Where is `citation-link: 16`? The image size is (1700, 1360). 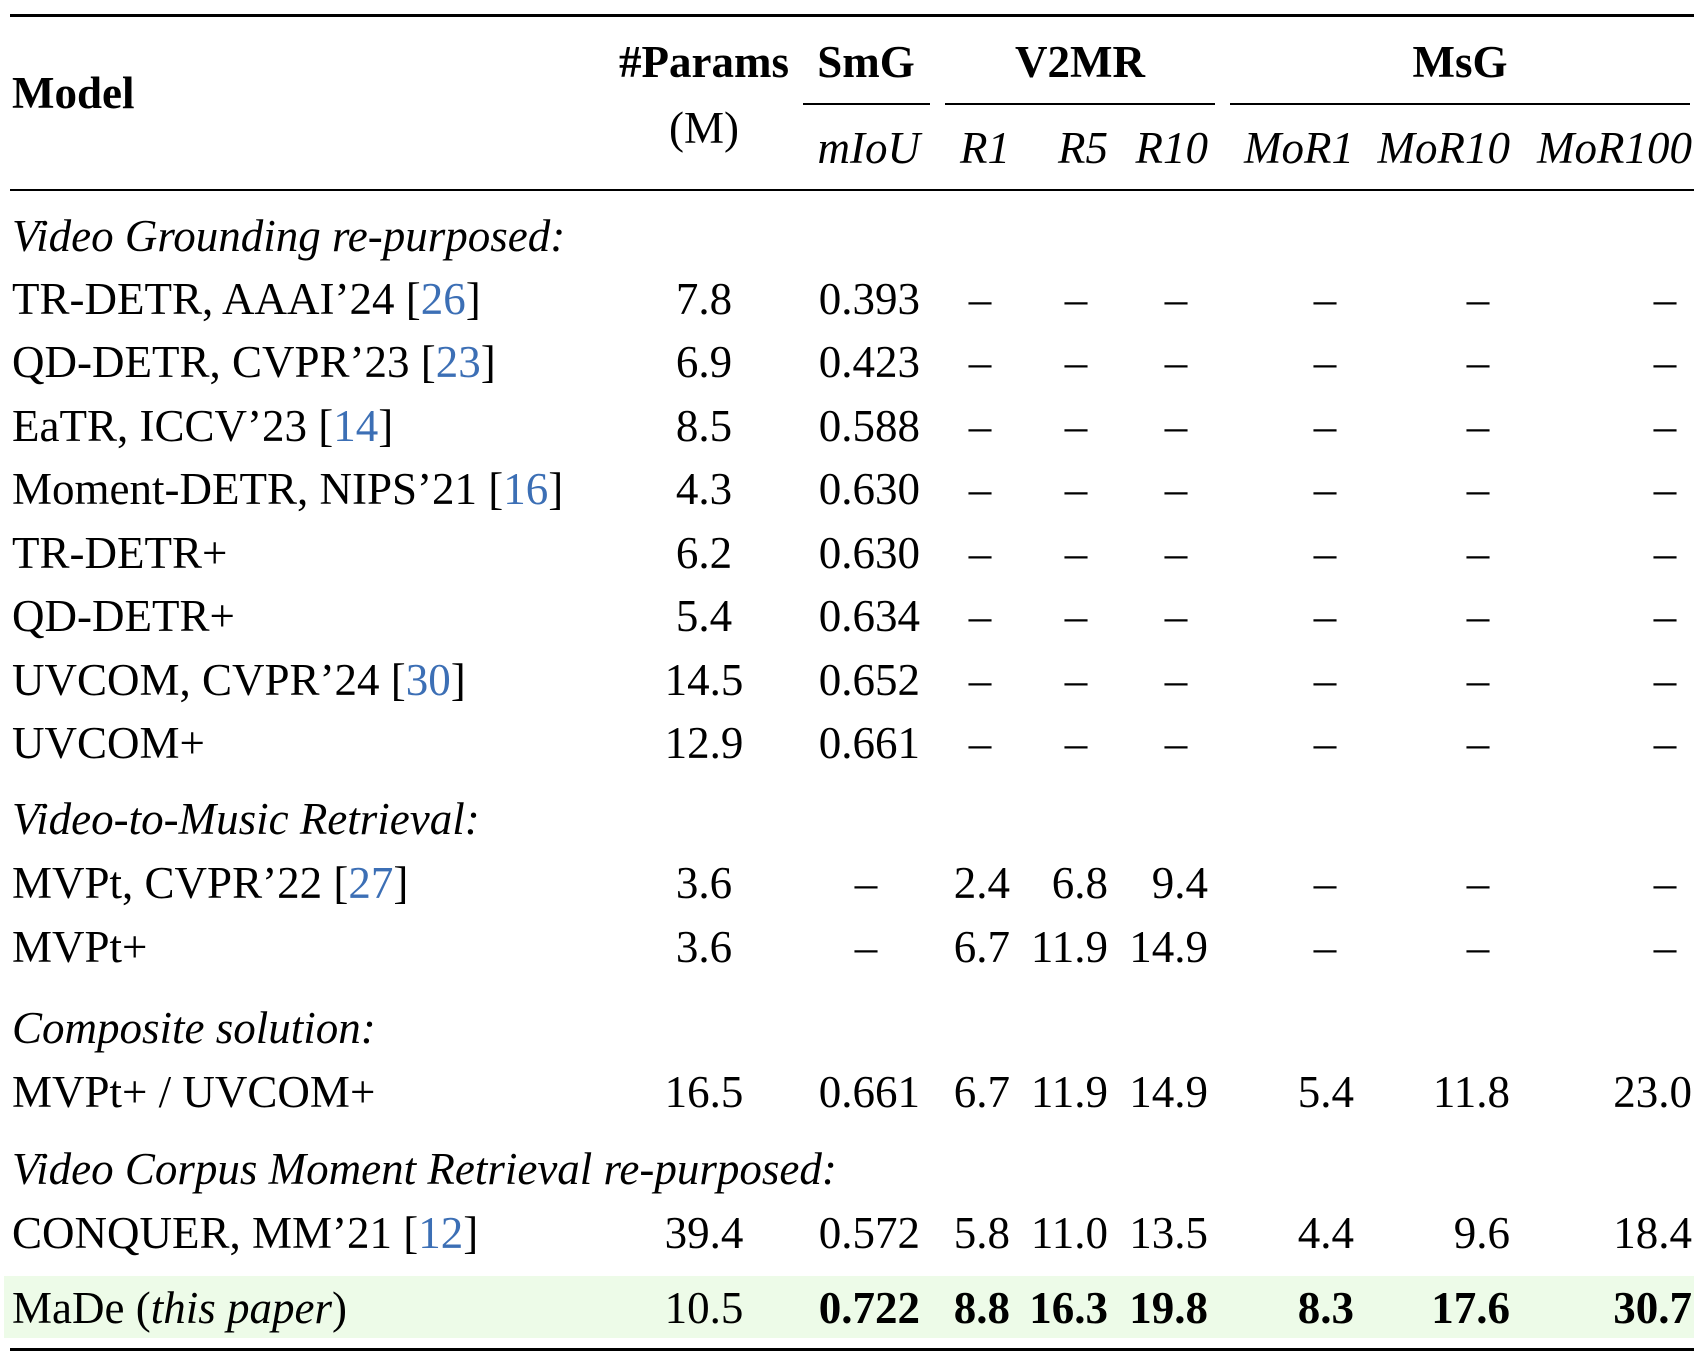 citation-link: 16 is located at coordinates (526, 489).